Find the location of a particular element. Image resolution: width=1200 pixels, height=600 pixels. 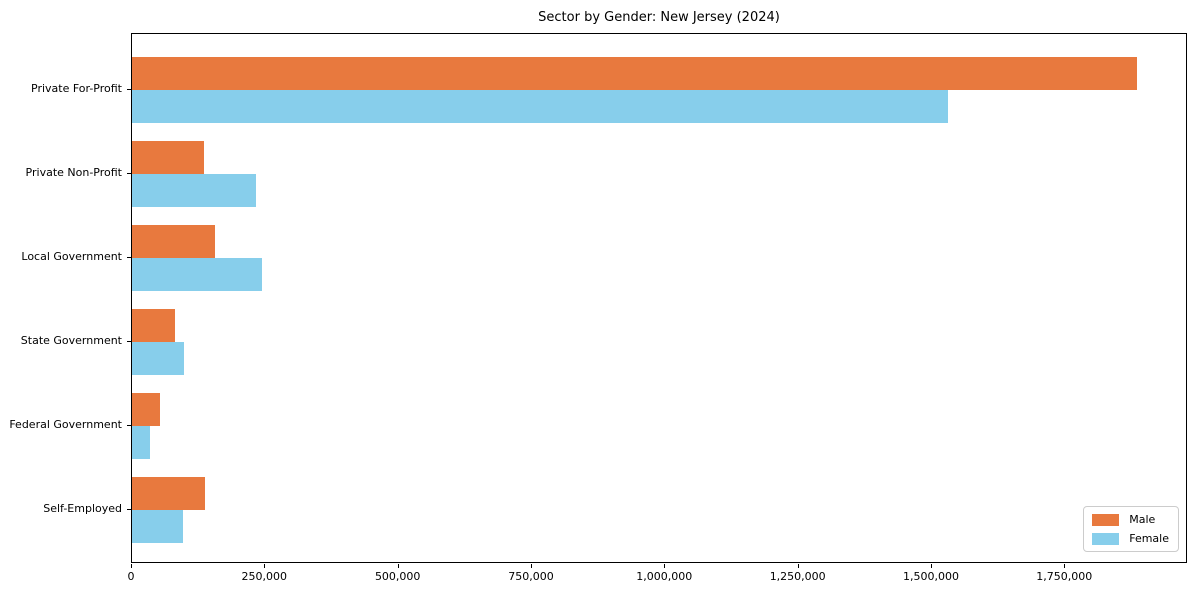

x-tick-label: 250,000 is located at coordinates (264, 576).